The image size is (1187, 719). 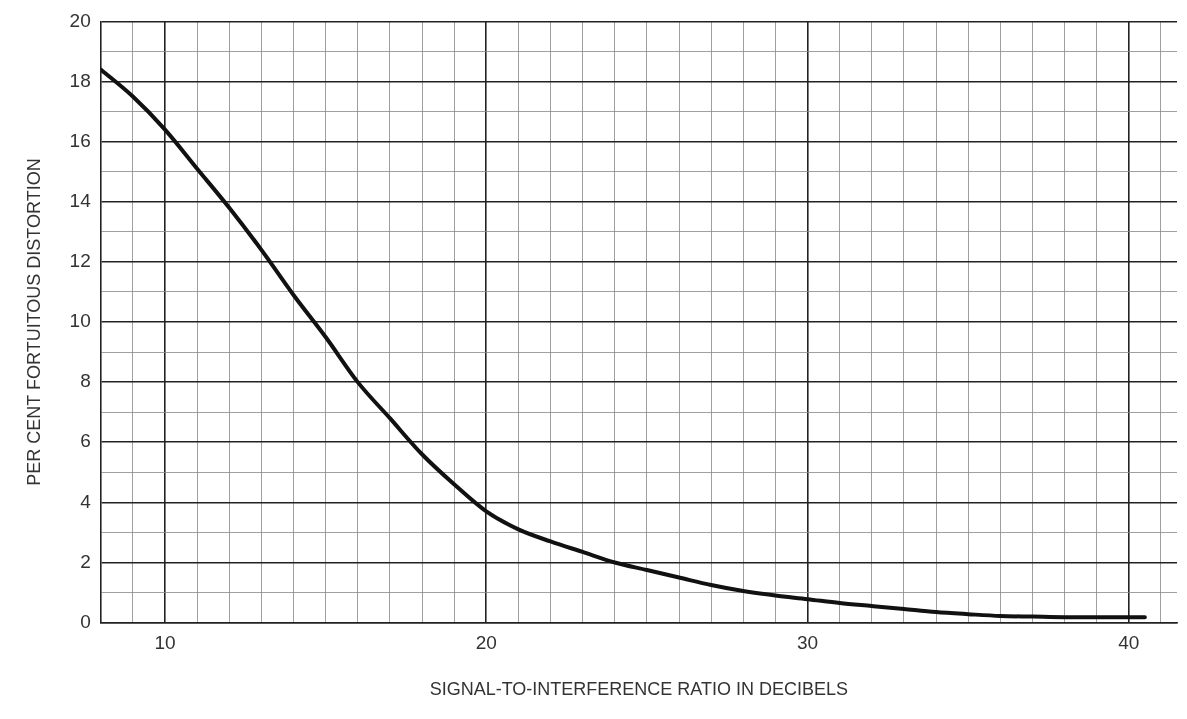 I want to click on y-axis-title: PER CENT FORTUITOUS DISTORTION, so click(x=33, y=322).